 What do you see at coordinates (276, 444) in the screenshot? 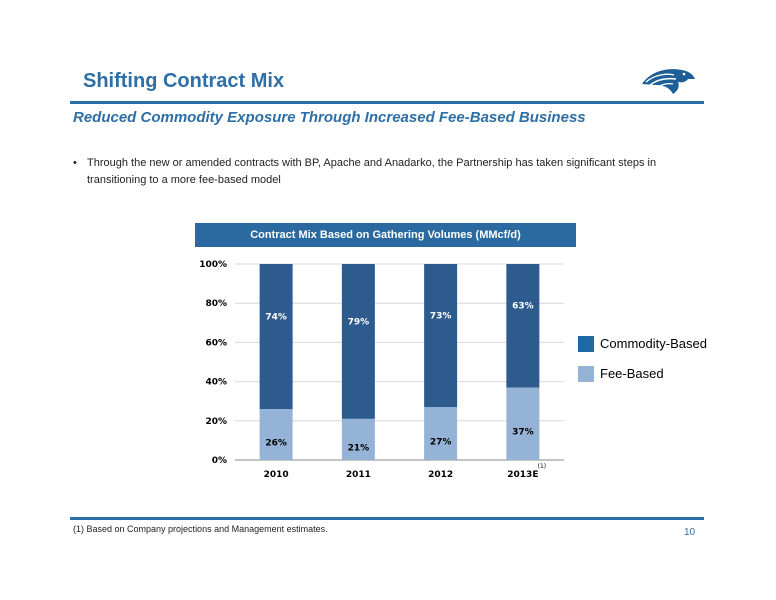
I see `data-label: 26%` at bounding box center [276, 444].